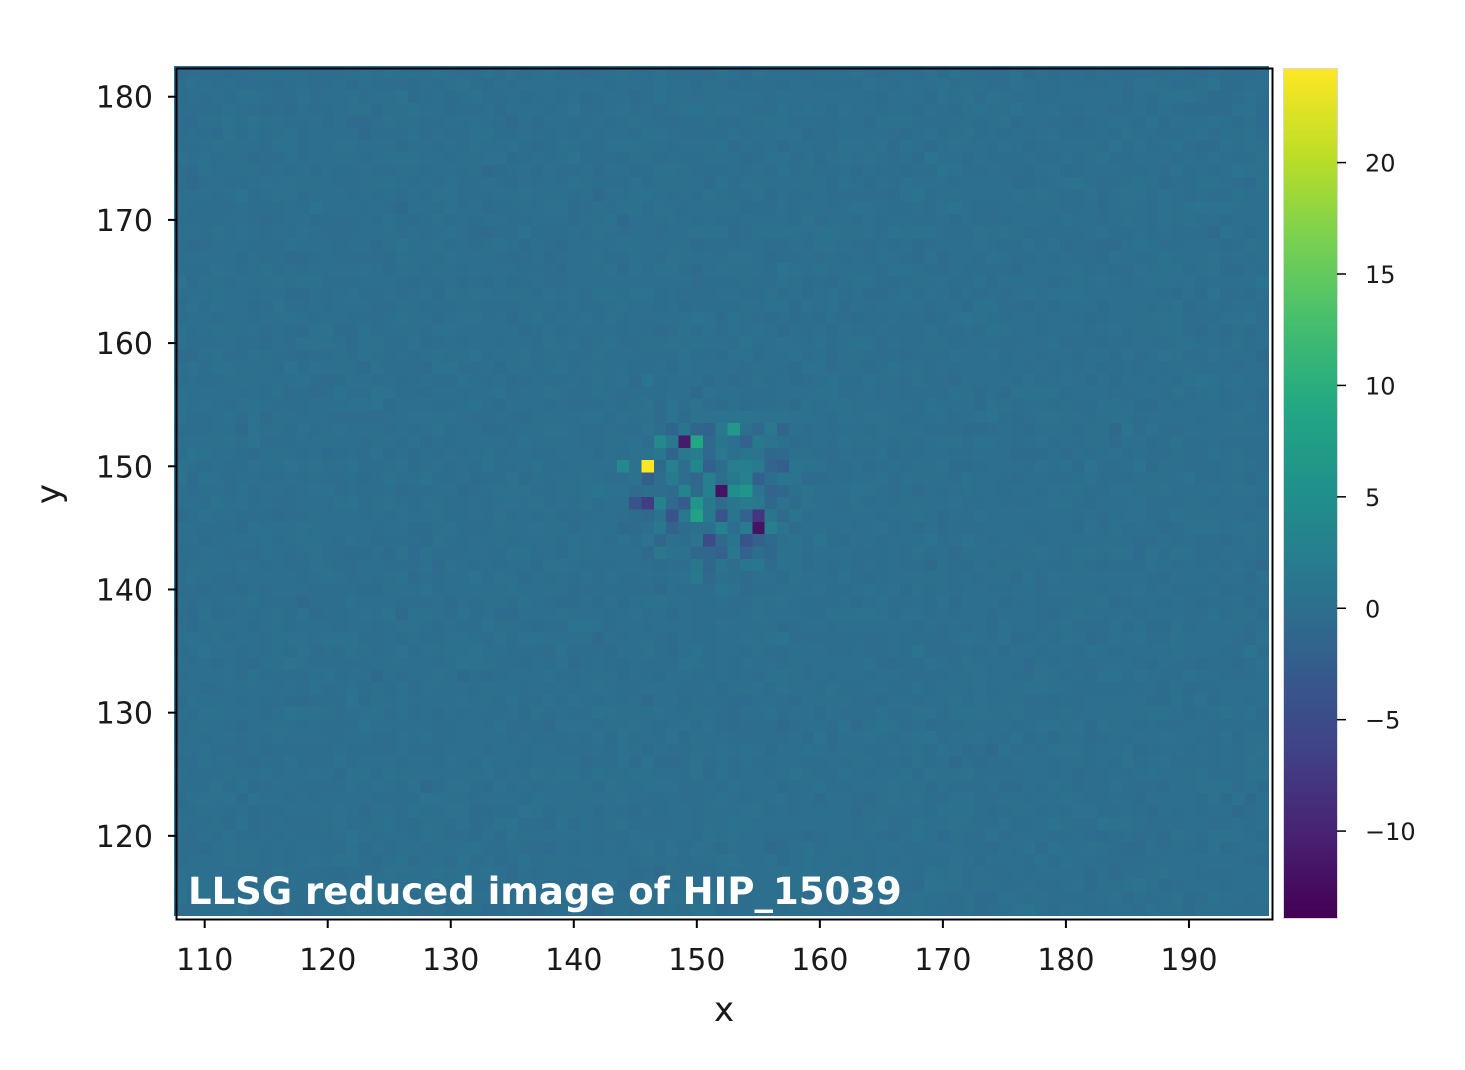 The image size is (1465, 1070). What do you see at coordinates (1372, 498) in the screenshot?
I see `colorbar-tick-label: 5` at bounding box center [1372, 498].